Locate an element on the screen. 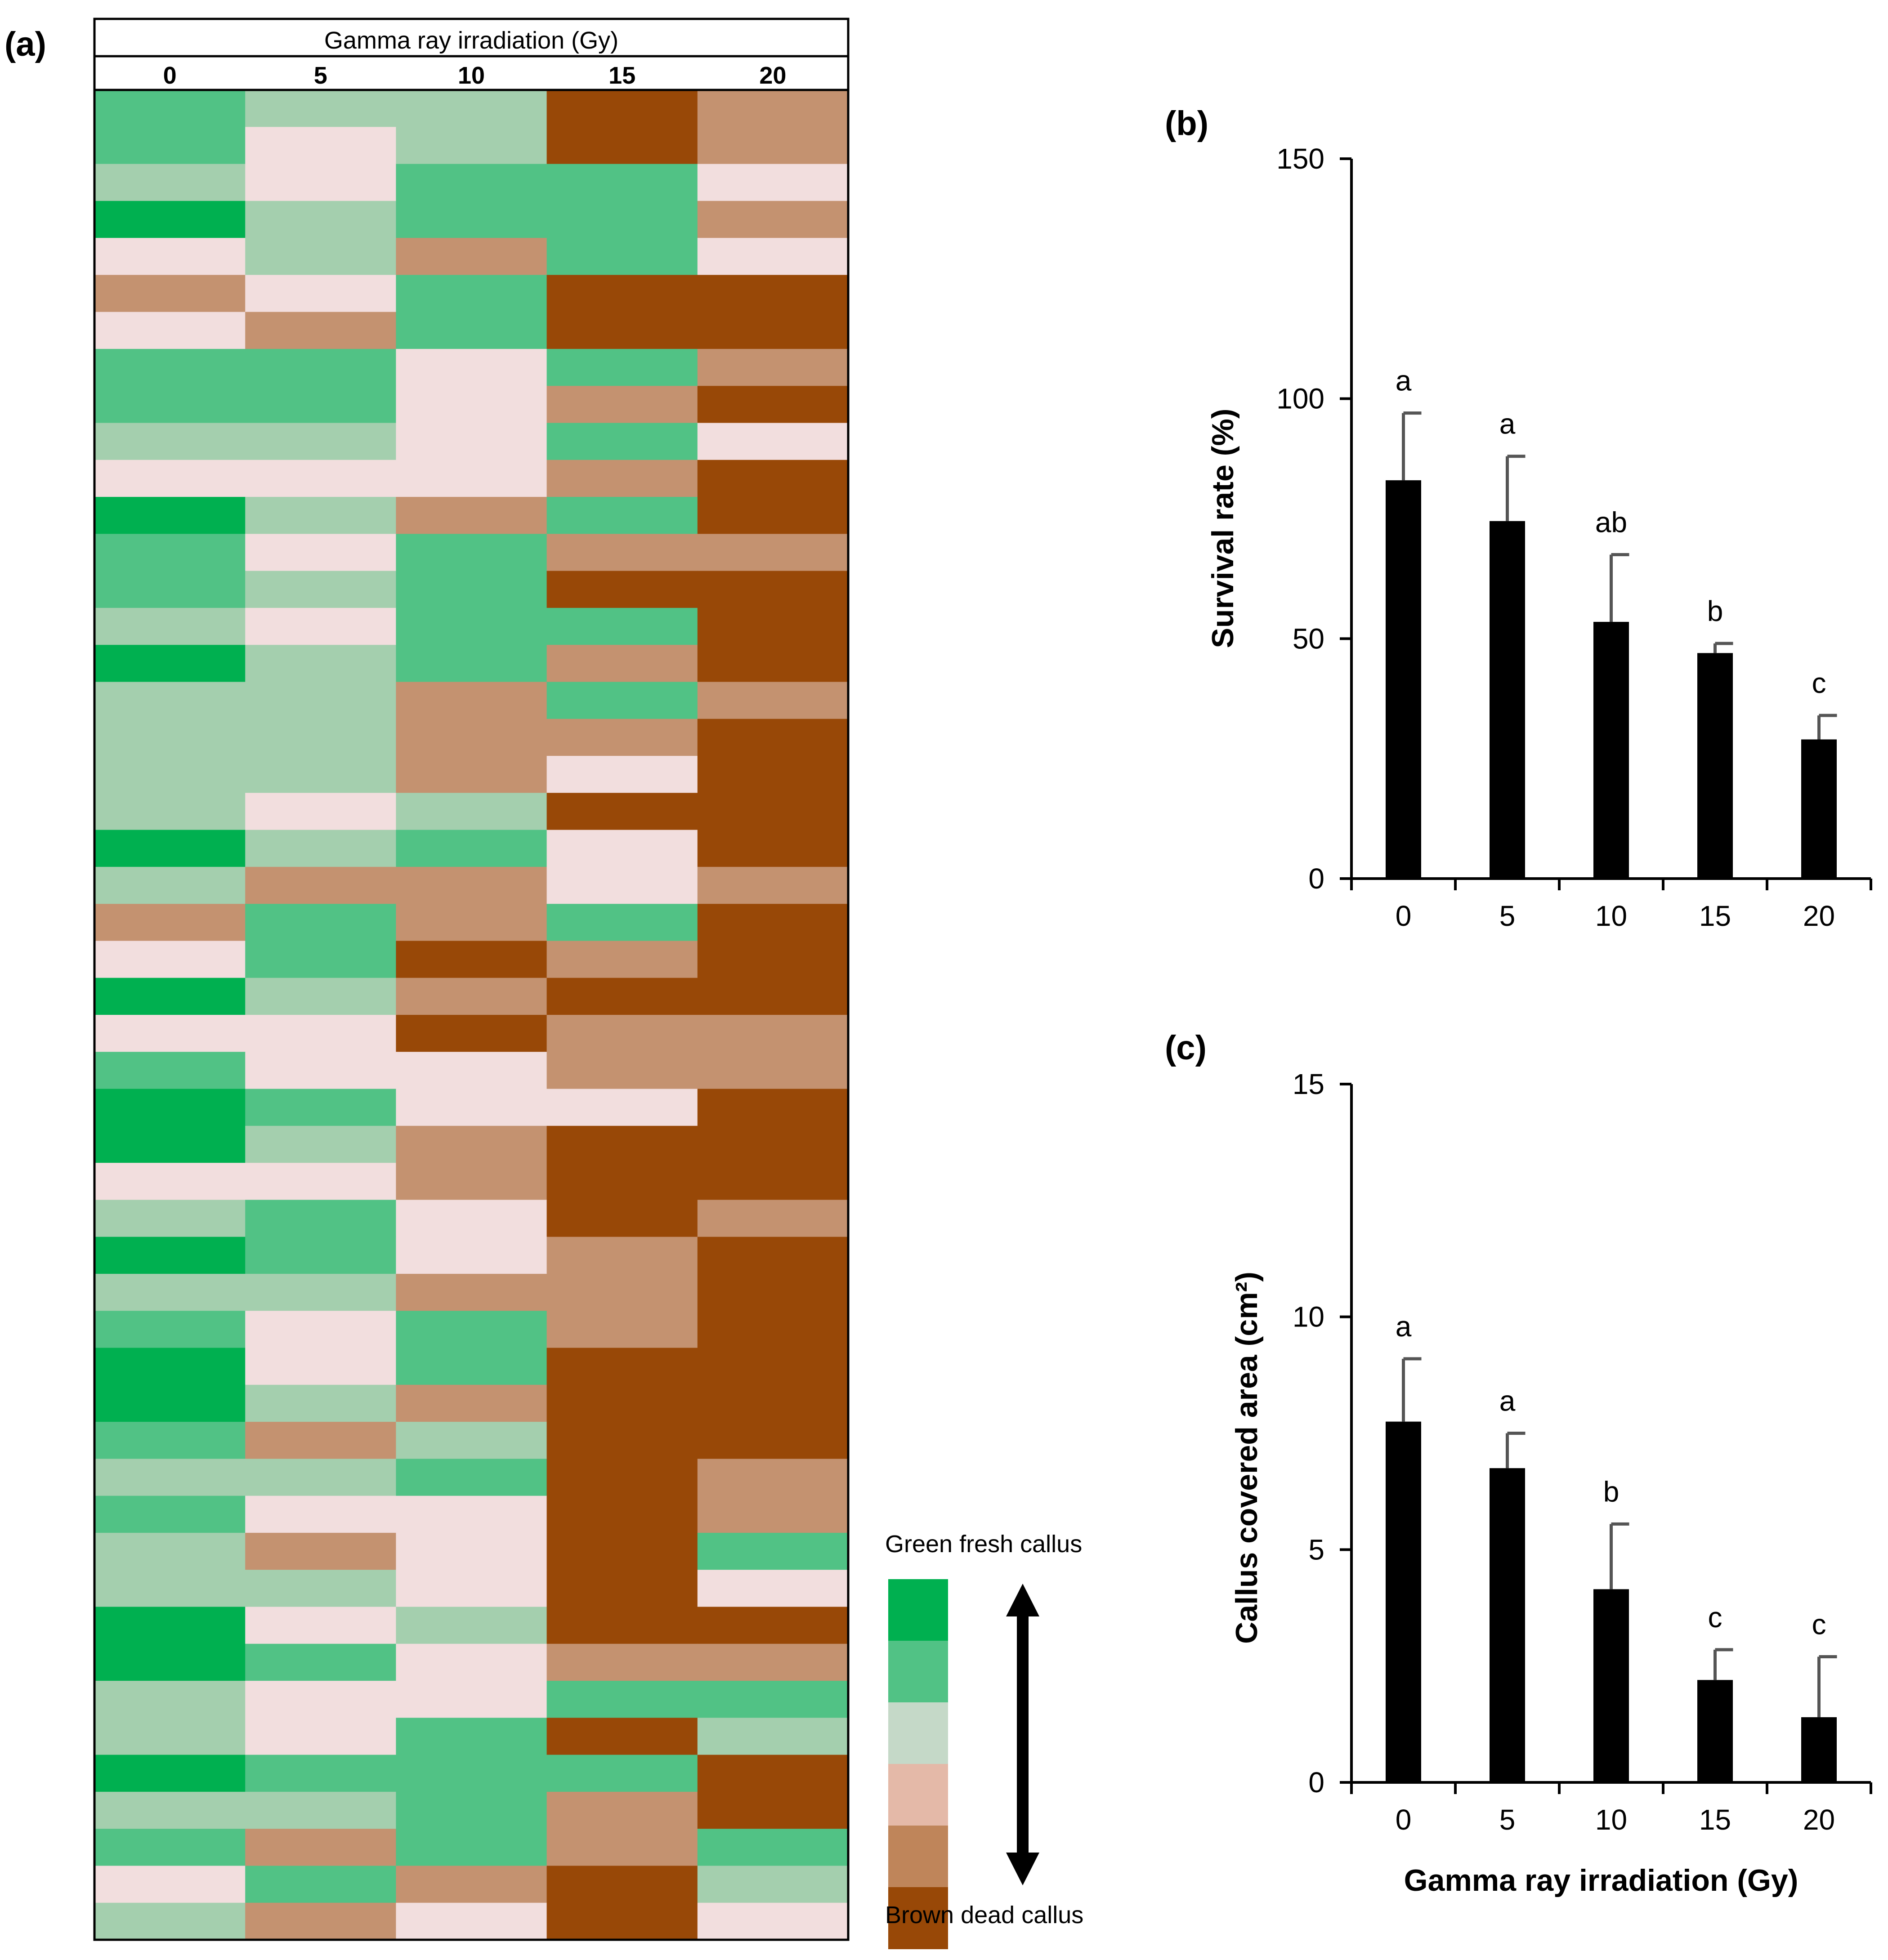 The height and width of the screenshot is (1960, 1888). heatmap-column-label: 5 is located at coordinates (320, 75).